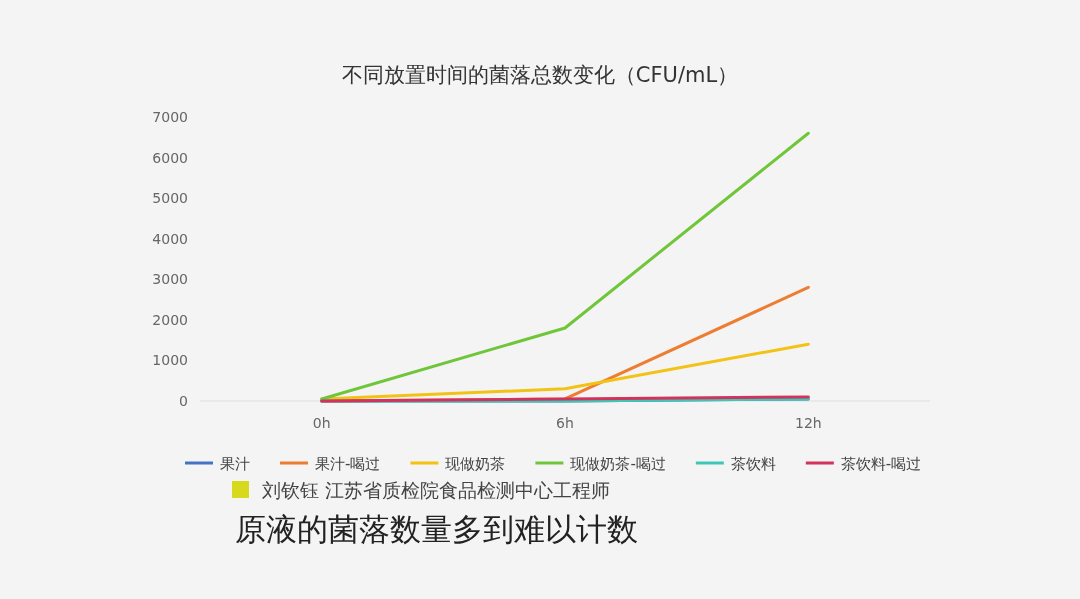 This screenshot has width=1080, height=599. Describe the element at coordinates (540, 75) in the screenshot. I see `chart-title: 不同放置时间的菌落总数变化（CFU/mL）` at that location.